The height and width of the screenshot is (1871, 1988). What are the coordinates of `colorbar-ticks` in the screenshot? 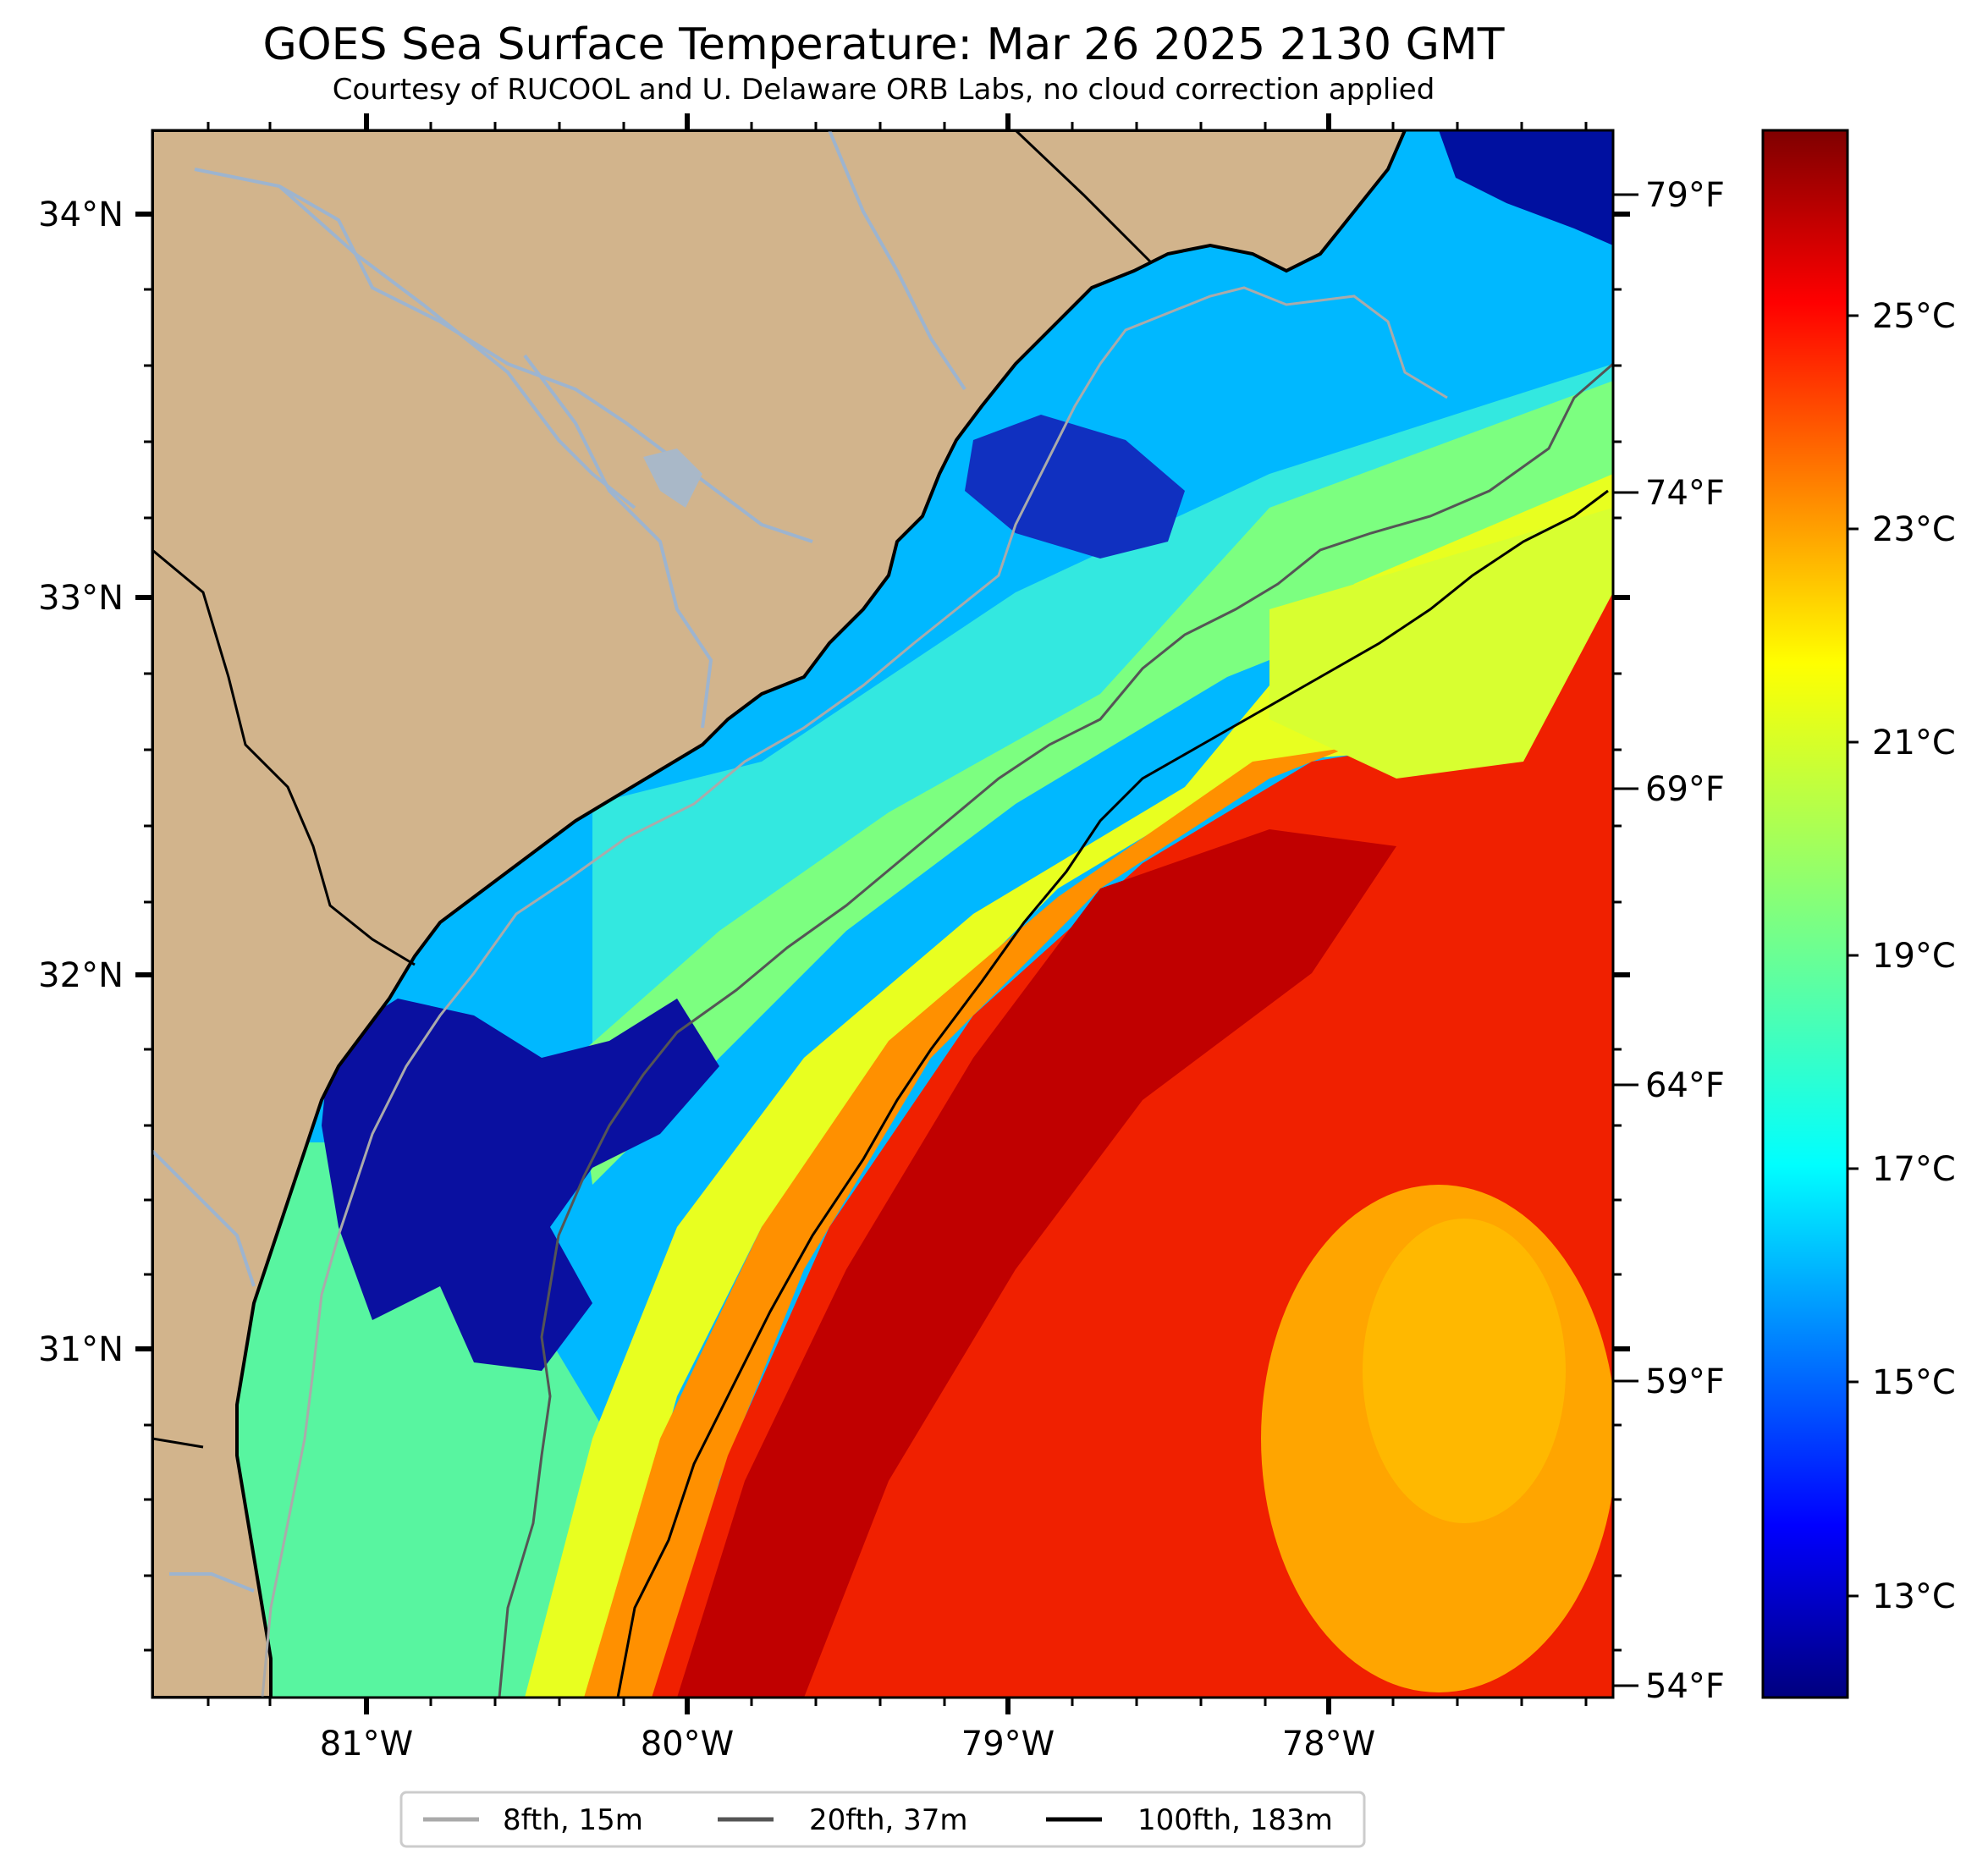 It's located at (1853, 956).